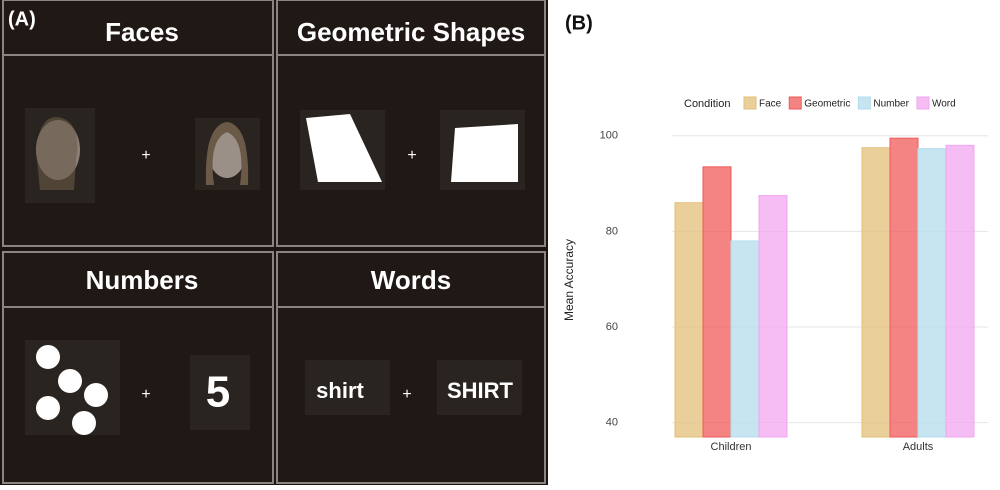  What do you see at coordinates (612, 231) in the screenshot?
I see `y-tick-label: 80` at bounding box center [612, 231].